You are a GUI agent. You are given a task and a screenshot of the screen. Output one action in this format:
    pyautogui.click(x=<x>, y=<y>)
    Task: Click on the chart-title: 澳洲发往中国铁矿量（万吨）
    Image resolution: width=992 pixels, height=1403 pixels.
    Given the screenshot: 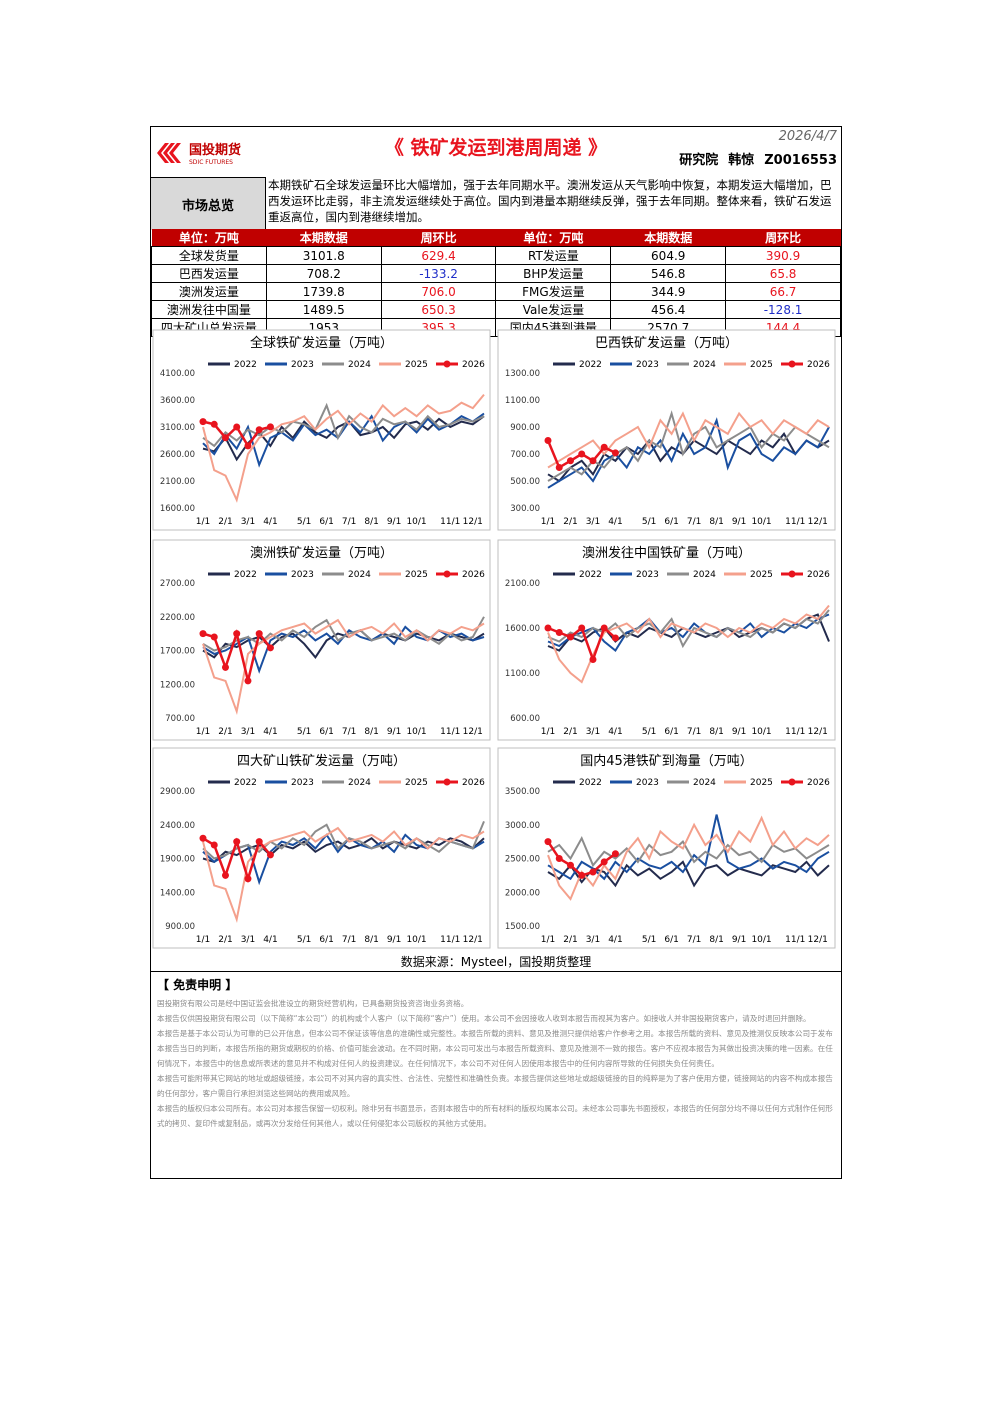 What is the action you would take?
    pyautogui.click(x=666, y=553)
    